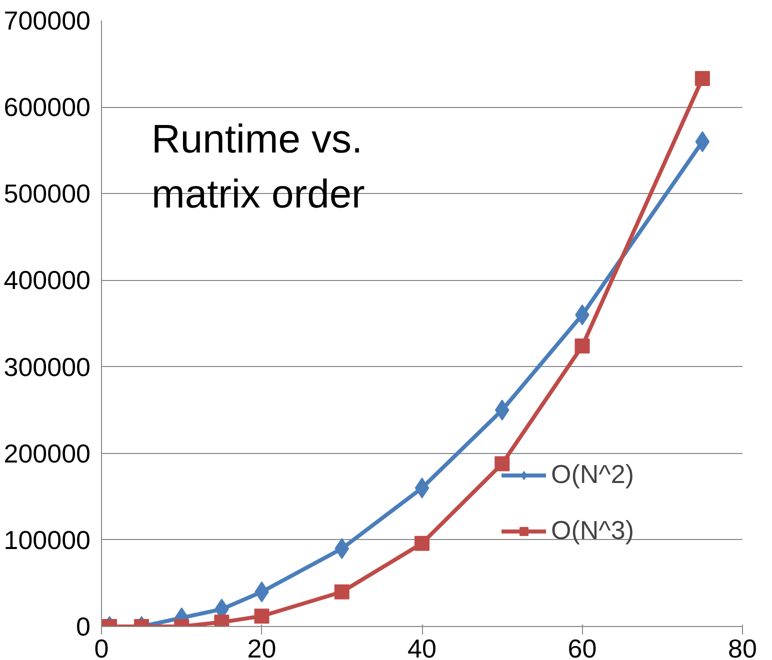  What do you see at coordinates (47, 21) in the screenshot?
I see `y-tick-label: 700000` at bounding box center [47, 21].